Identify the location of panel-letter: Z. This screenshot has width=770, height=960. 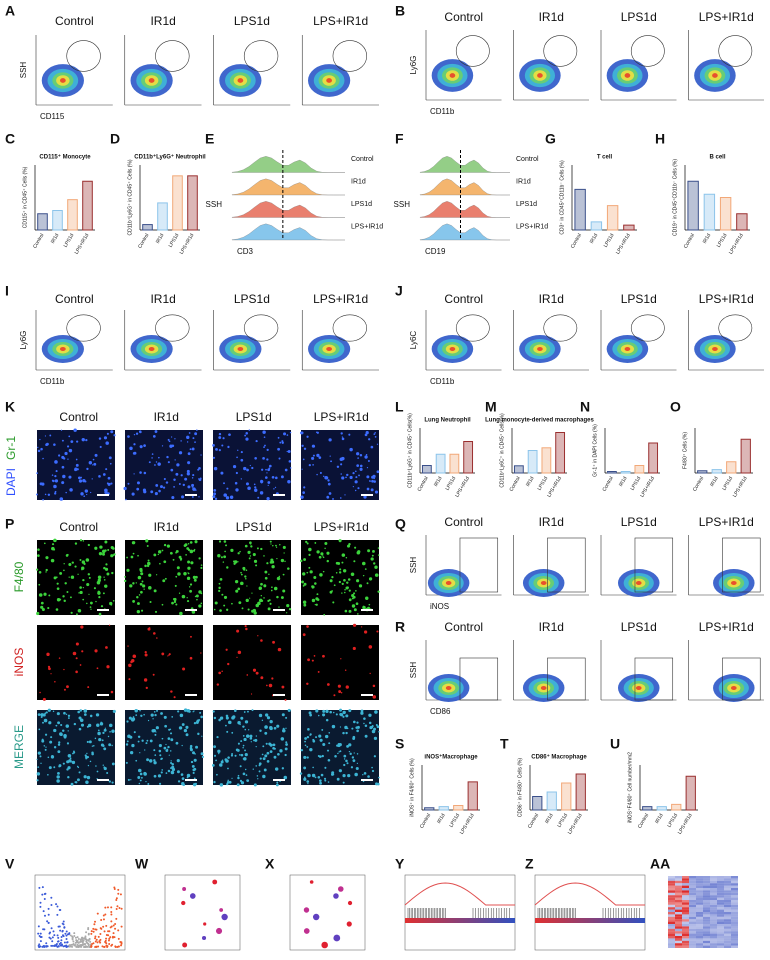
(529, 864).